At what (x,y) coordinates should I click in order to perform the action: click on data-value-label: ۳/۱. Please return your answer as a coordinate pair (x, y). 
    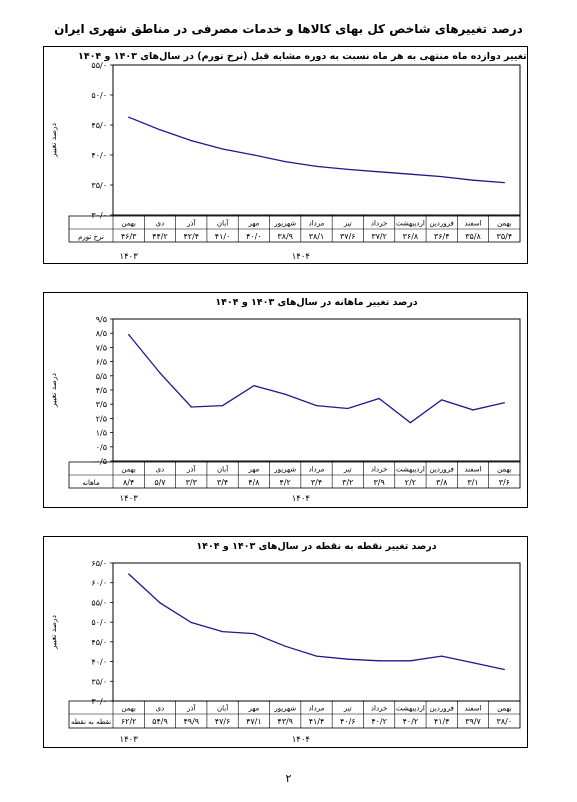
    Looking at the image, I should click on (472, 482).